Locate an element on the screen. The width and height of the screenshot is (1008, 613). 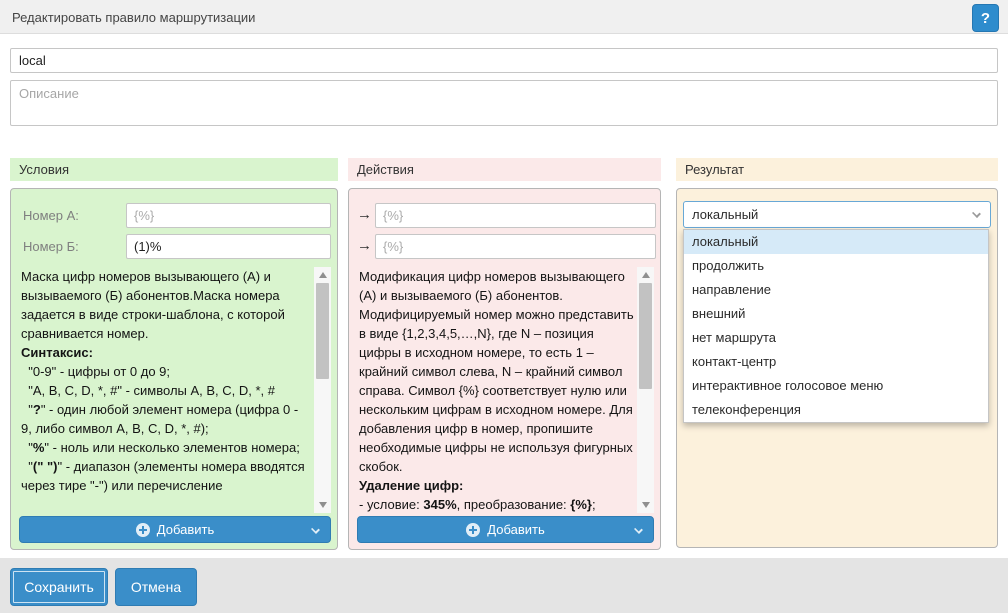
footer-bar: Сохранить Отмена is located at coordinates (504, 585).